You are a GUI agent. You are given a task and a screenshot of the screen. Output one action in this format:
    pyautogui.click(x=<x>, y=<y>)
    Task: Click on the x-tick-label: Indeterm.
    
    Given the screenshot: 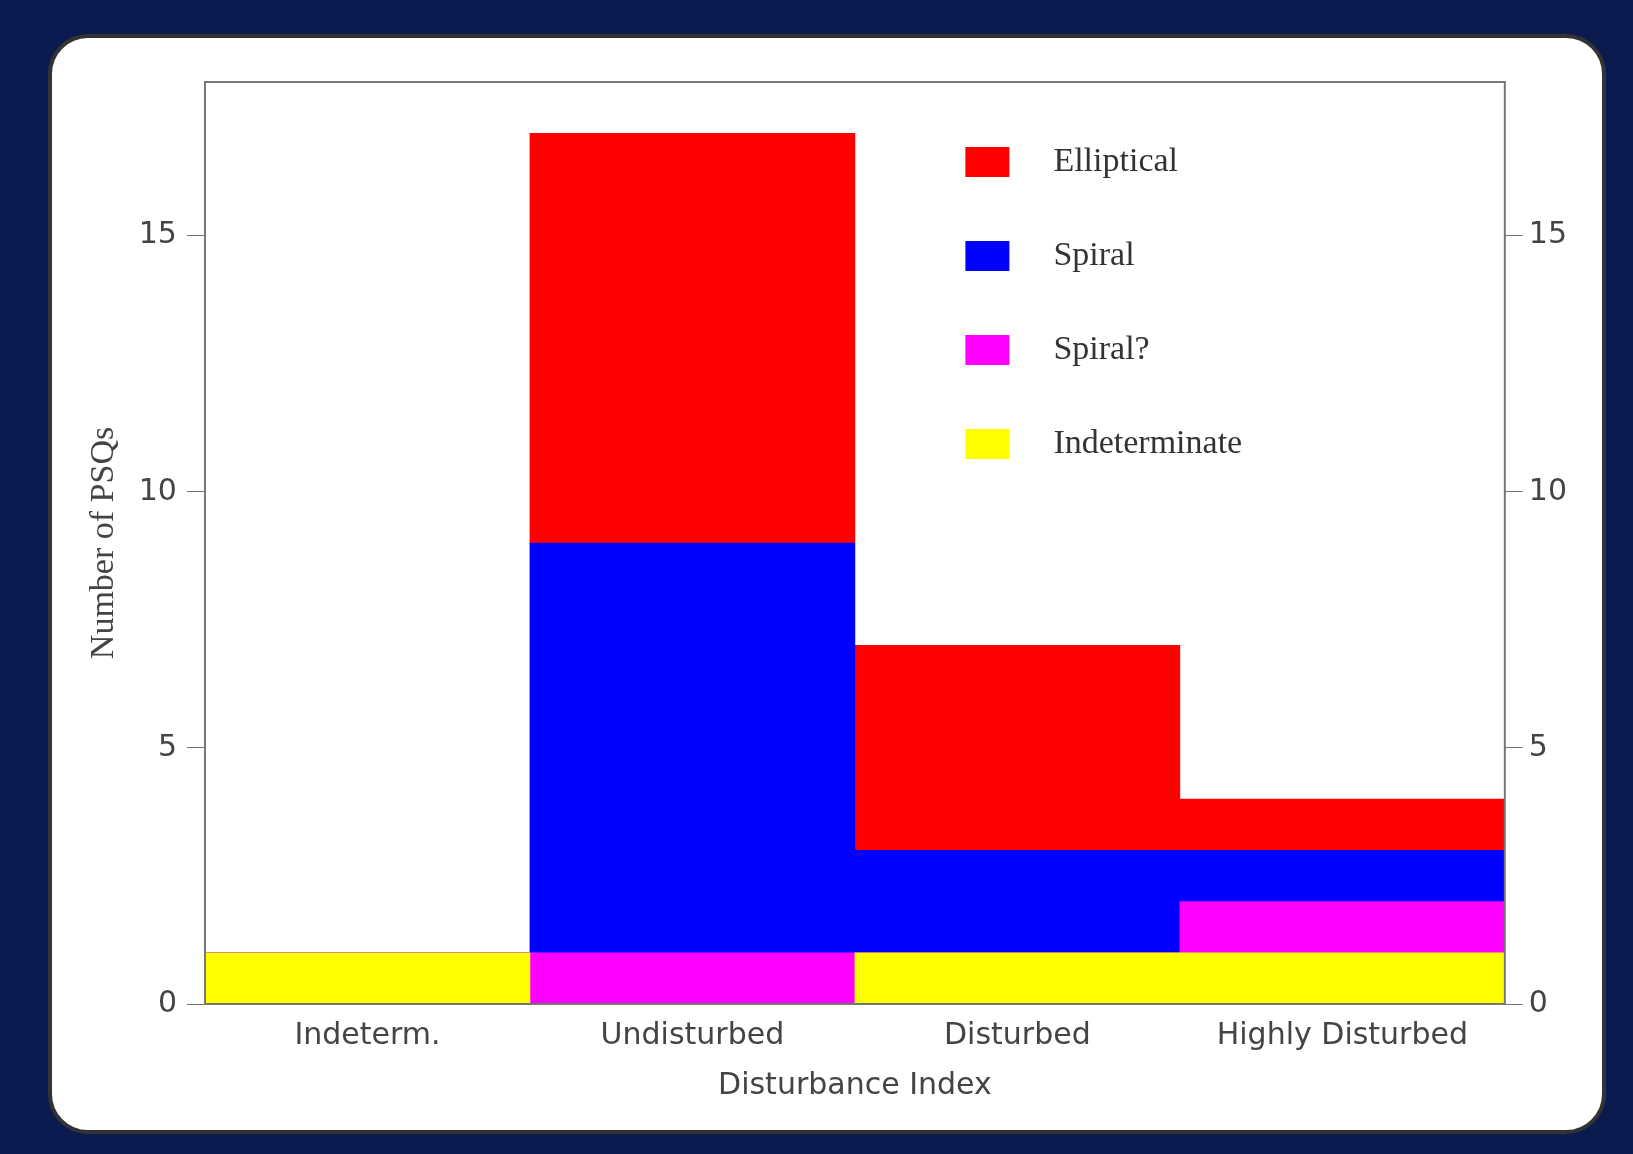 What is the action you would take?
    pyautogui.click(x=367, y=1033)
    